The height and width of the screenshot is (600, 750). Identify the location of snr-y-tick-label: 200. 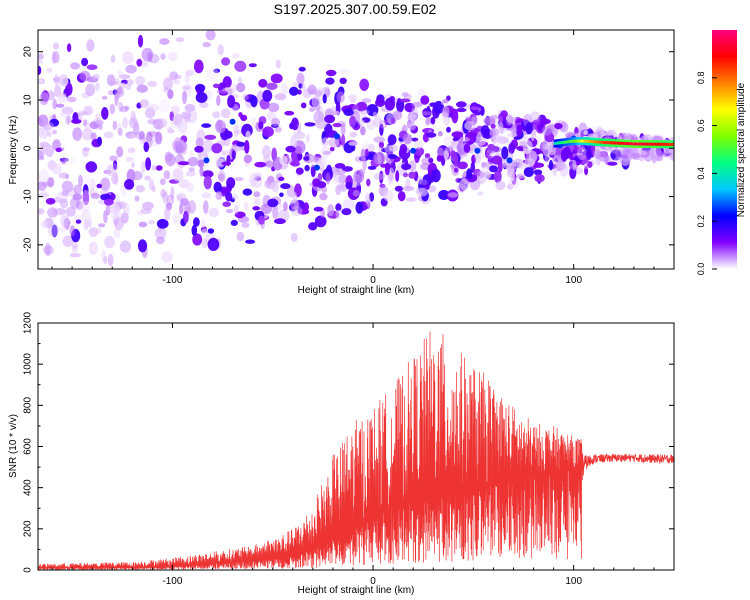
(28, 528).